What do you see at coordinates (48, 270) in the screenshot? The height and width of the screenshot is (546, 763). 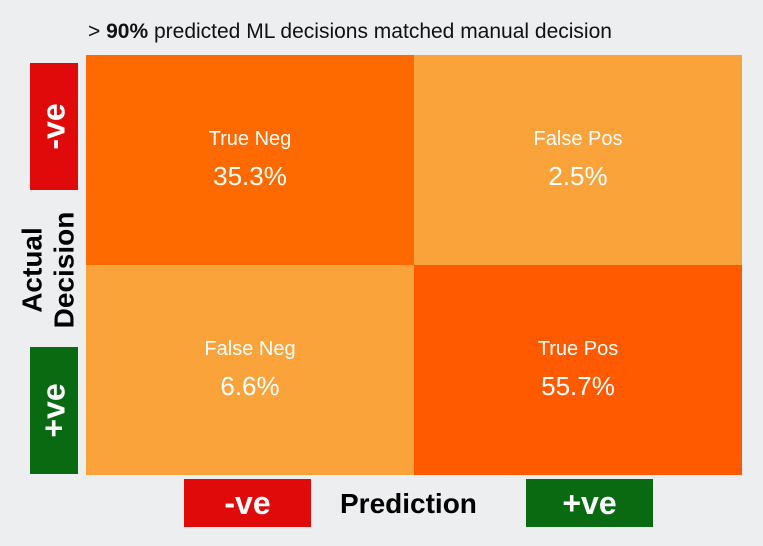 I see `y-axis-title: Actual Decision` at bounding box center [48, 270].